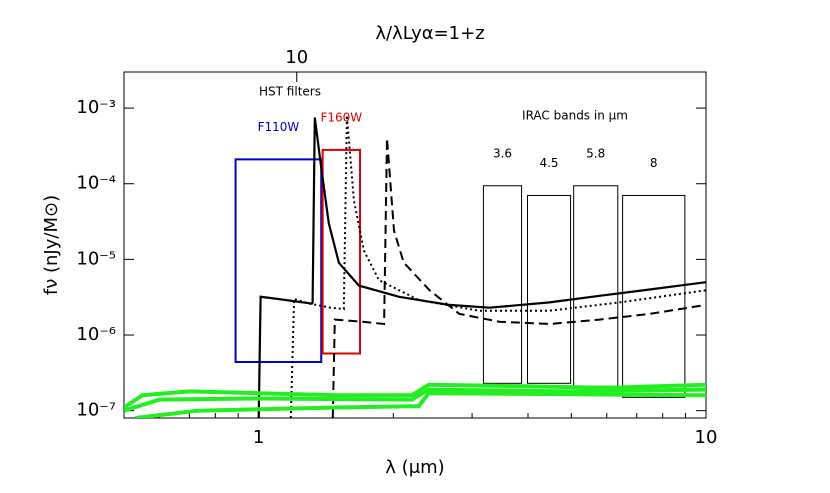 Image resolution: width=830 pixels, height=493 pixels. Describe the element at coordinates (96, 334) in the screenshot. I see `y-tick-label: 10⁻⁶` at that location.